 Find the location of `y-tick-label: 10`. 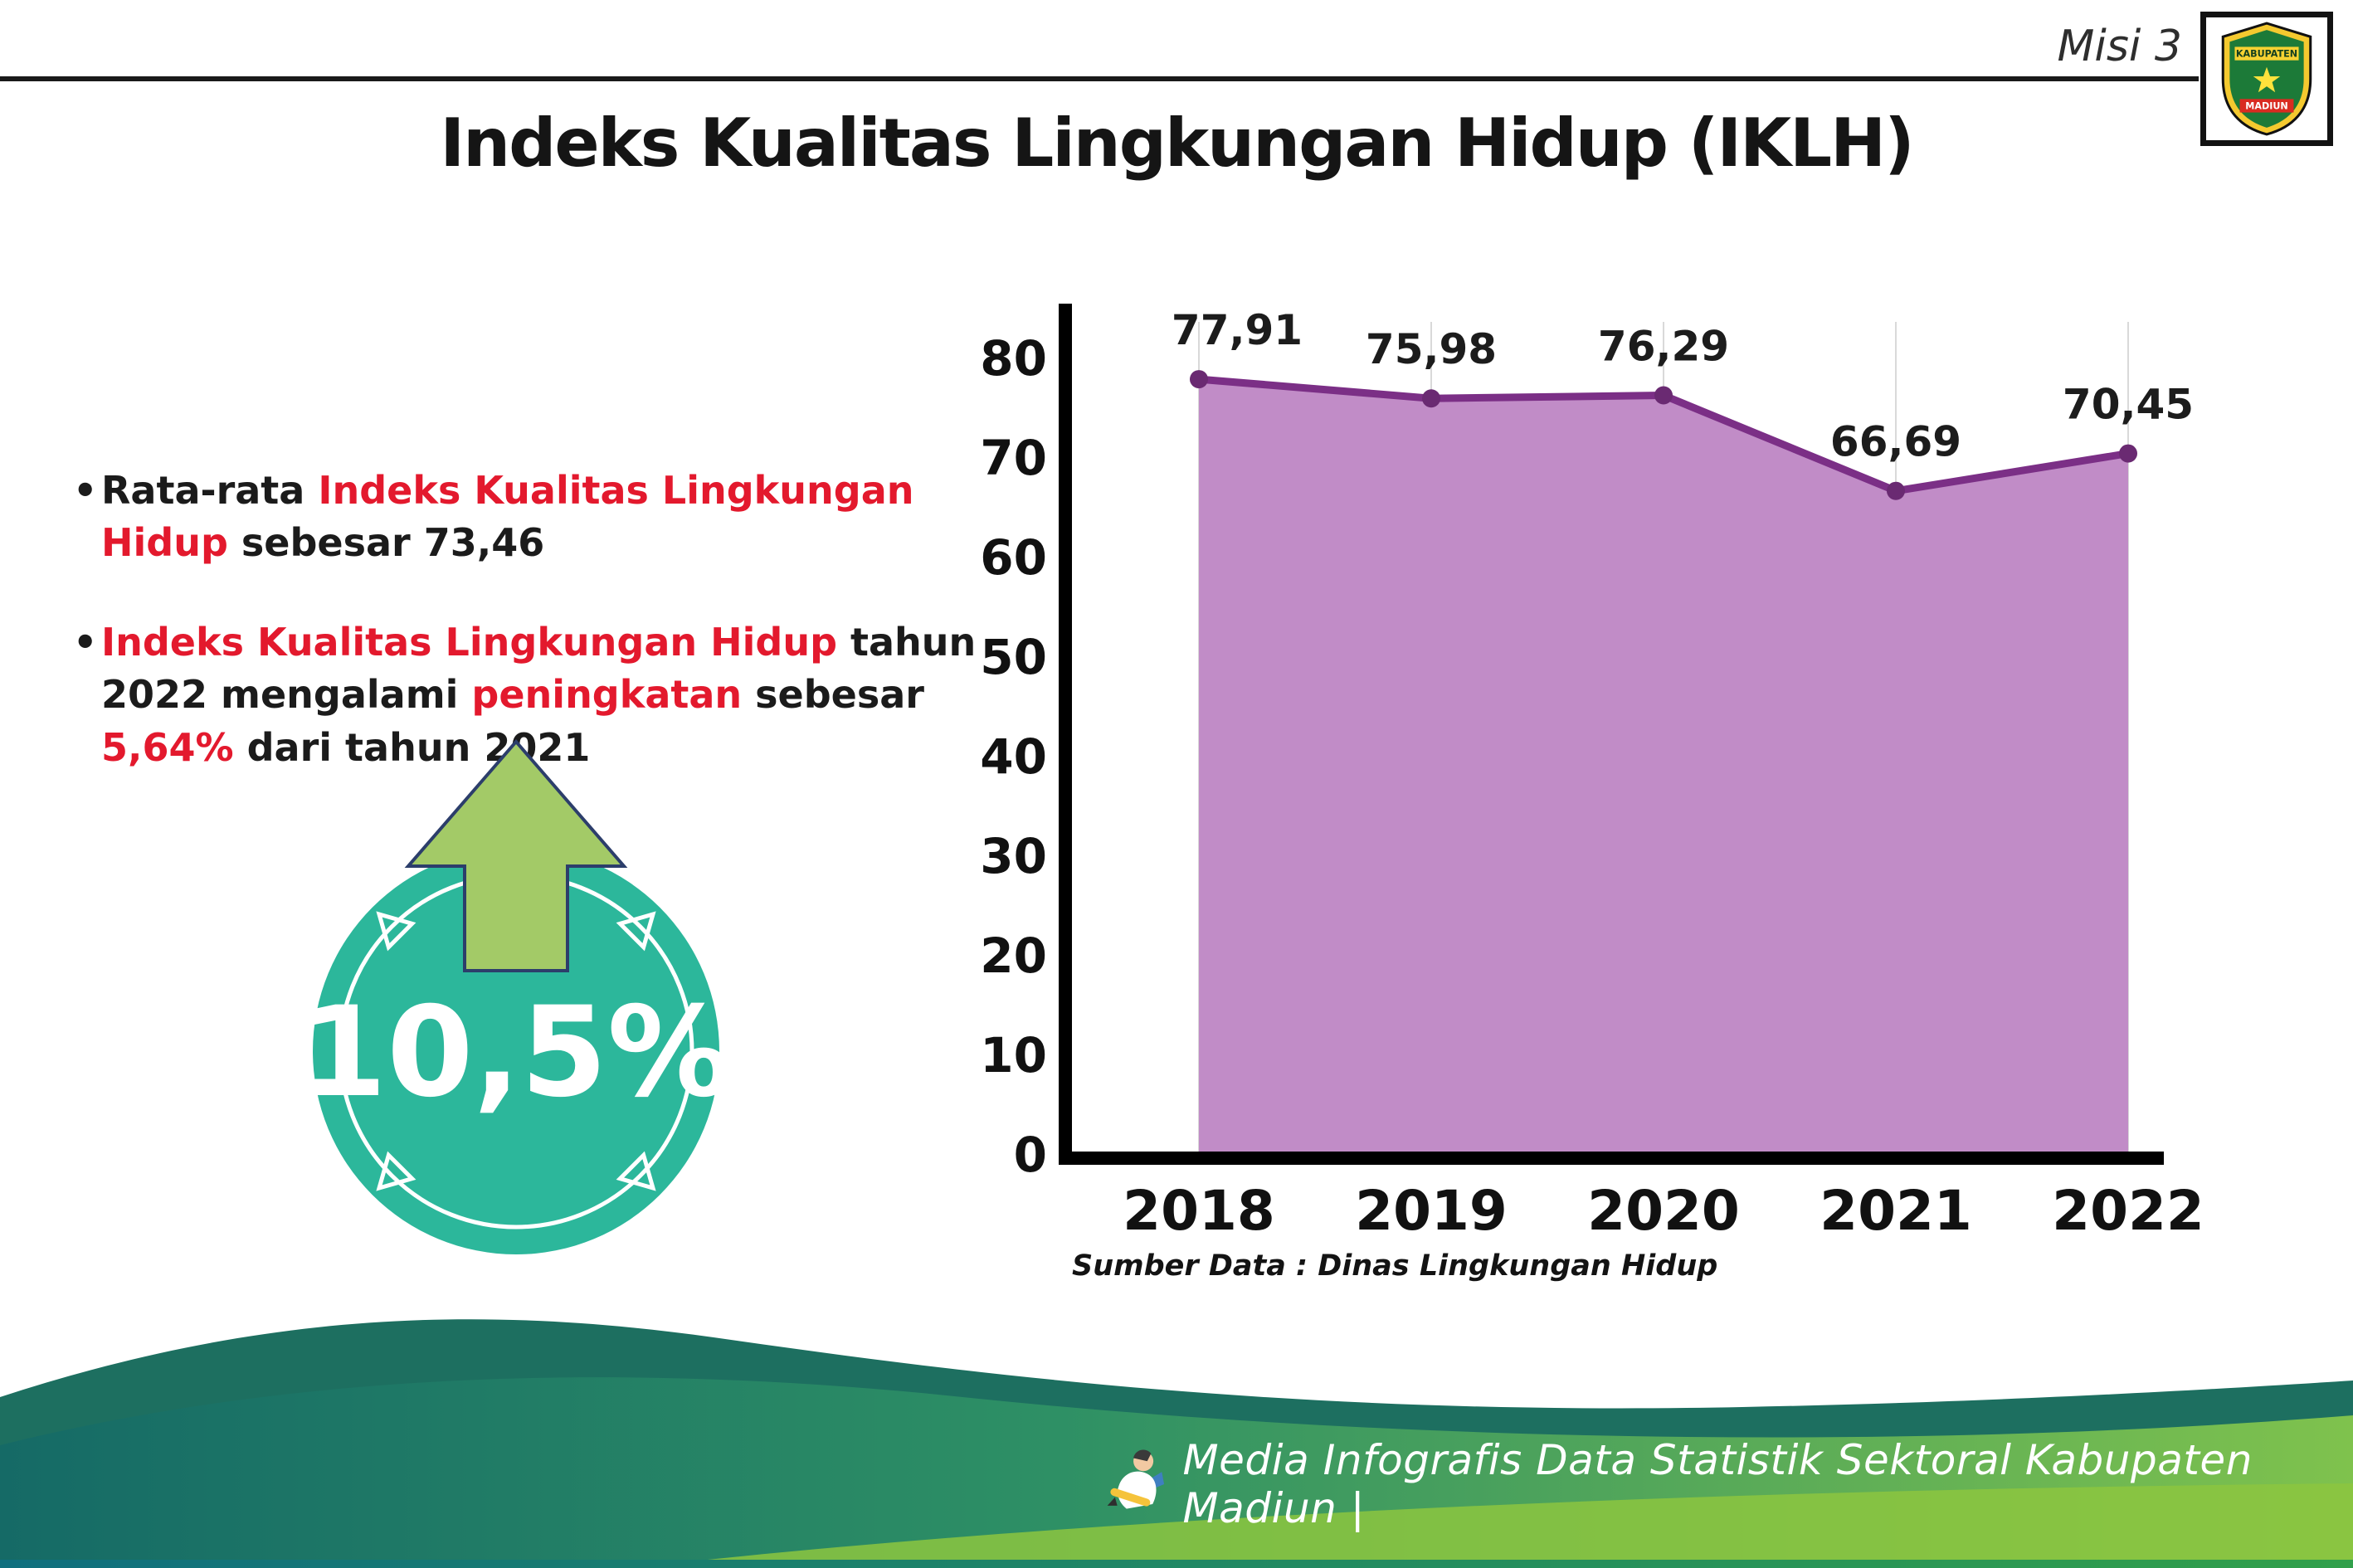

y-tick-label: 10 is located at coordinates (1013, 1055).